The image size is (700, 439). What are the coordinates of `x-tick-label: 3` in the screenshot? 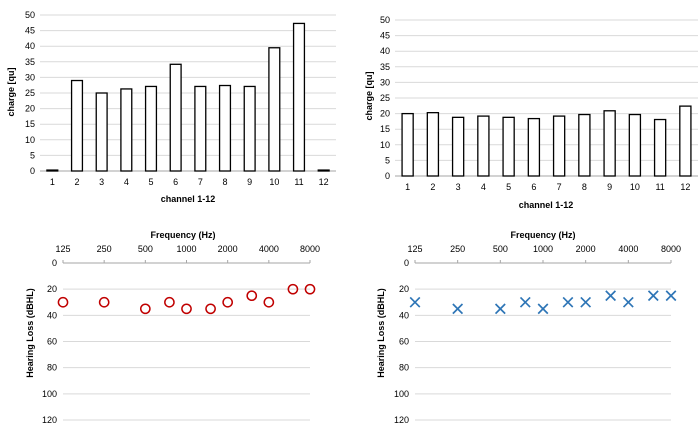 It's located at (101, 182).